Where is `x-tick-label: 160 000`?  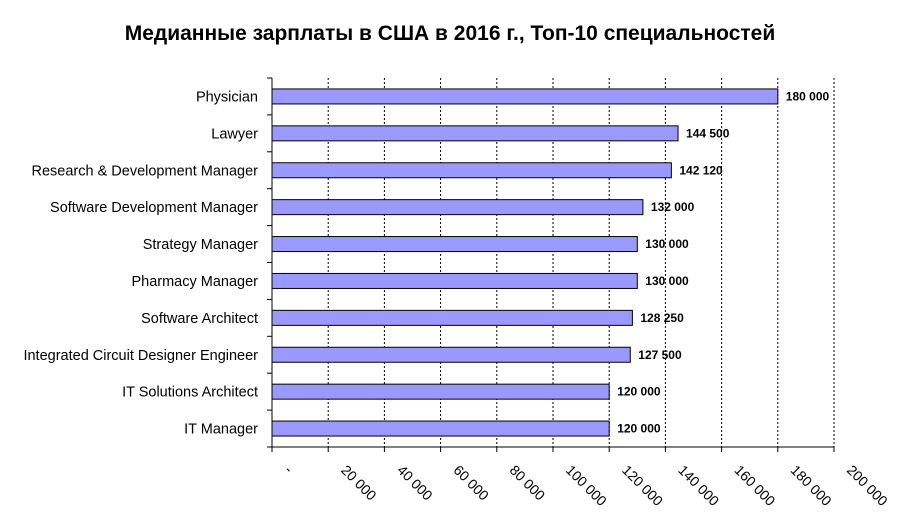
x-tick-label: 160 000 is located at coordinates (754, 485).